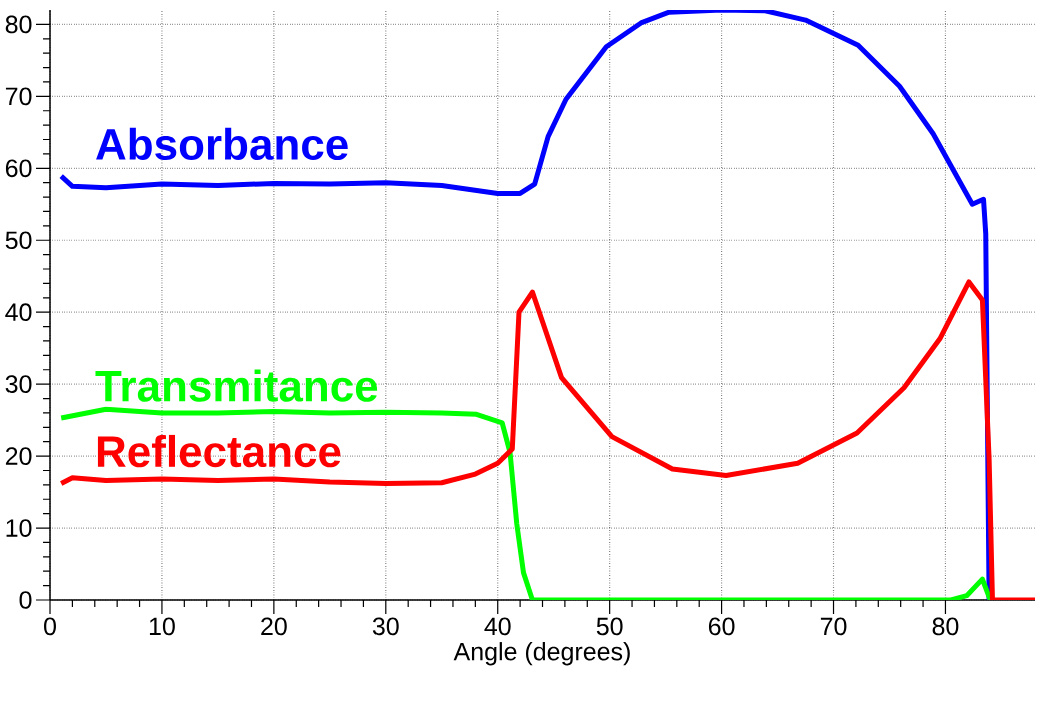 The height and width of the screenshot is (703, 1043). Describe the element at coordinates (236, 385) in the screenshot. I see `series-label: Transmitance` at that location.